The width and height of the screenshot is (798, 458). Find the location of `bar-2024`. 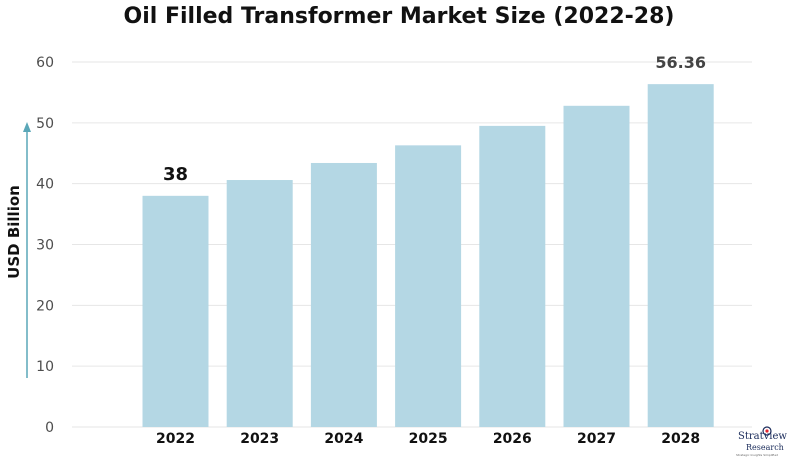

bar-2024 is located at coordinates (343, 294).